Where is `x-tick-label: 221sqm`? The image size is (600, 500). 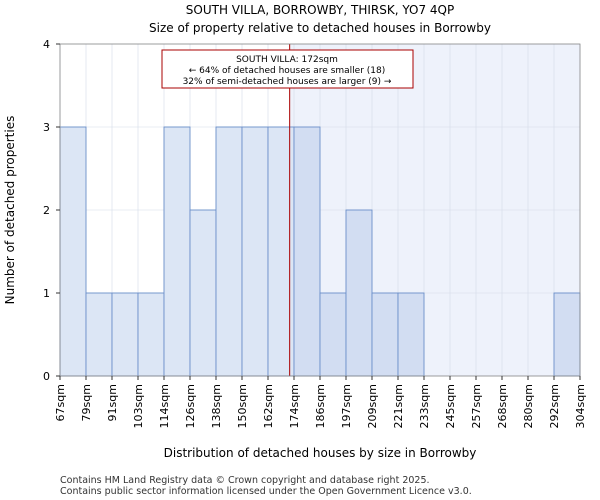
x-tick-label: 221sqm is located at coordinates (398, 406).